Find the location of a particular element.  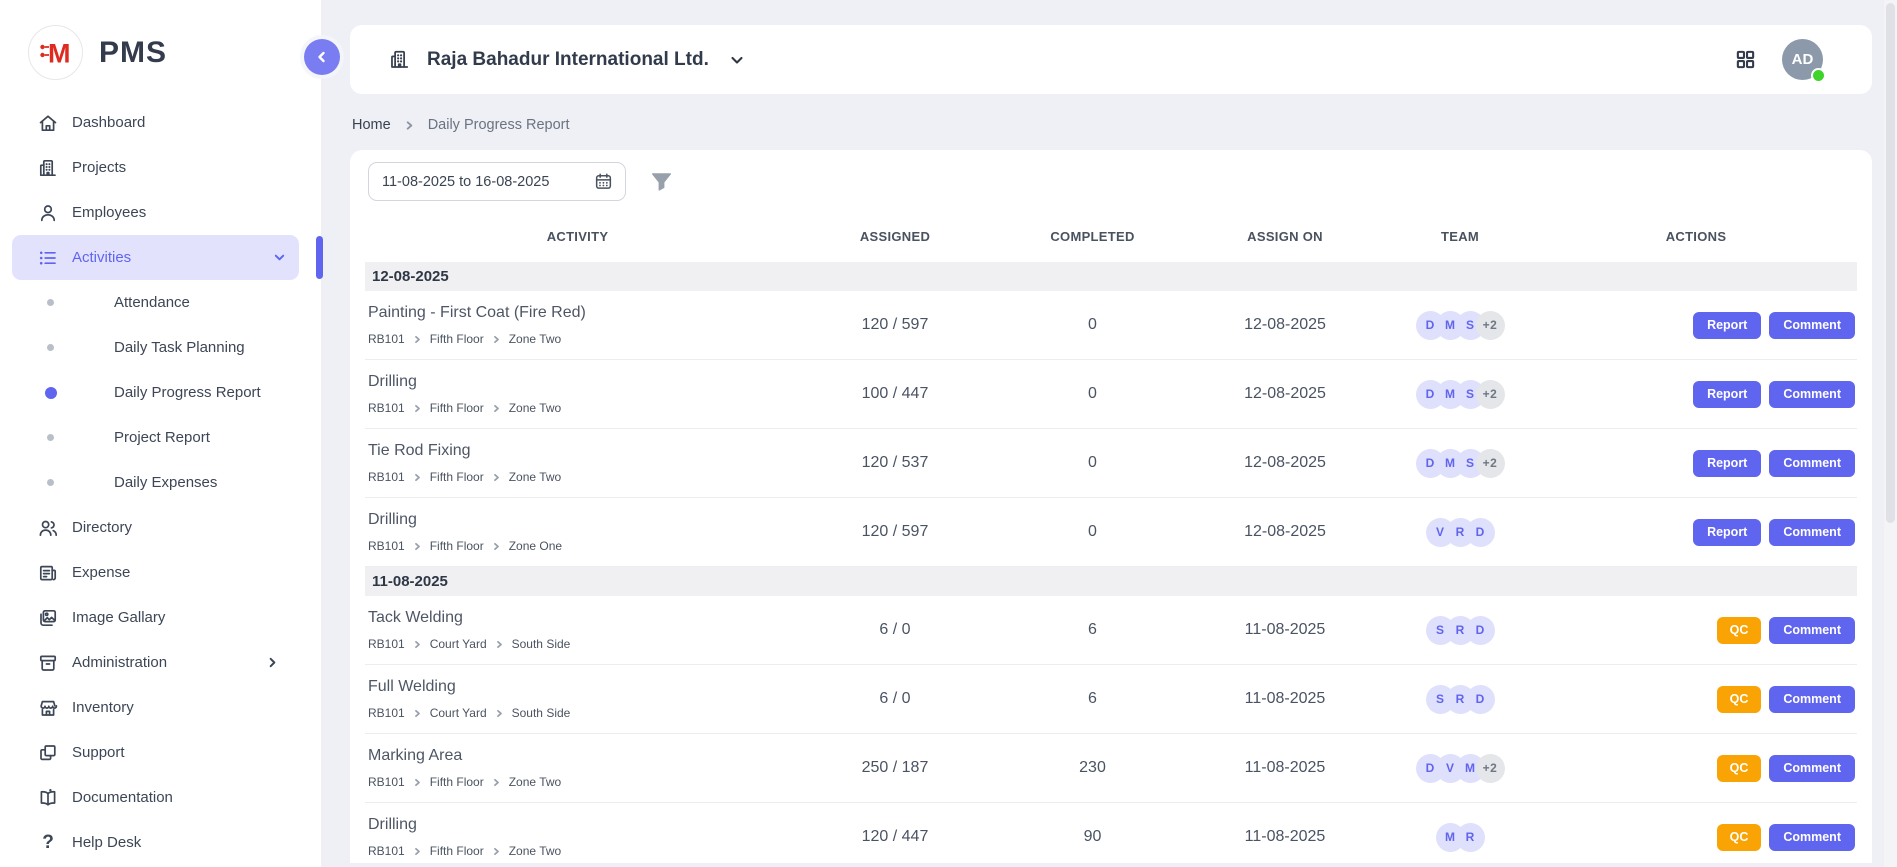

team-cell: D V M +2 is located at coordinates (1460, 768).